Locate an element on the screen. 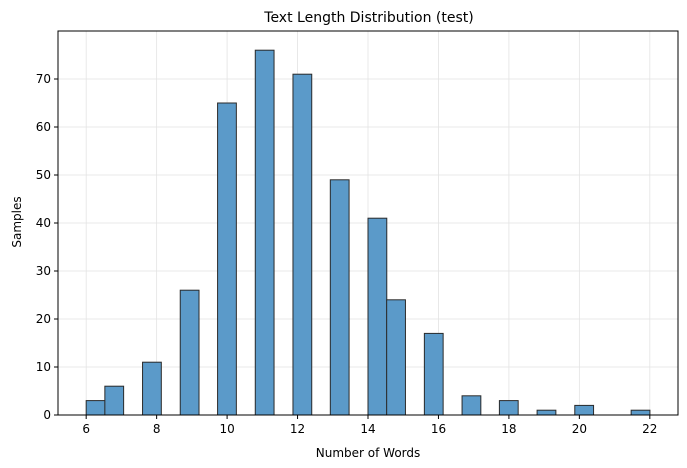  y-tick-label: 70 is located at coordinates (43, 79).